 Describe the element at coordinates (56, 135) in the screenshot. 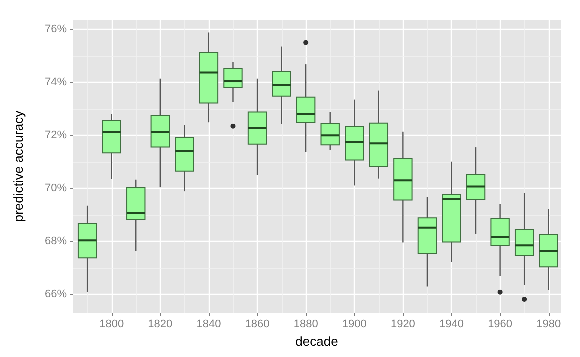

I see `y-tick-label: 72%` at that location.